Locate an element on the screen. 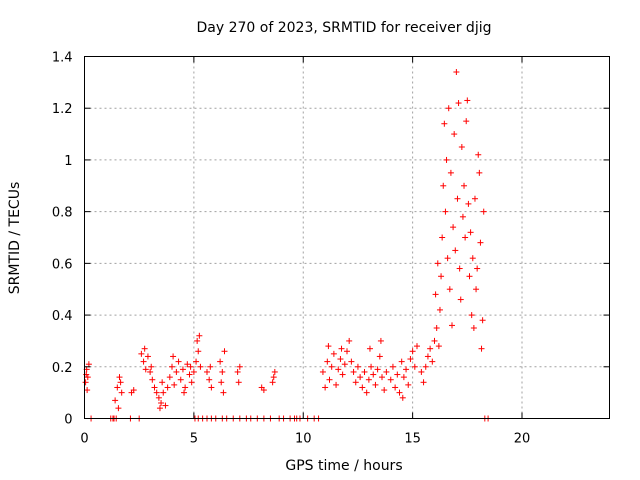  y-tick-label: 0.6 is located at coordinates (62, 264).